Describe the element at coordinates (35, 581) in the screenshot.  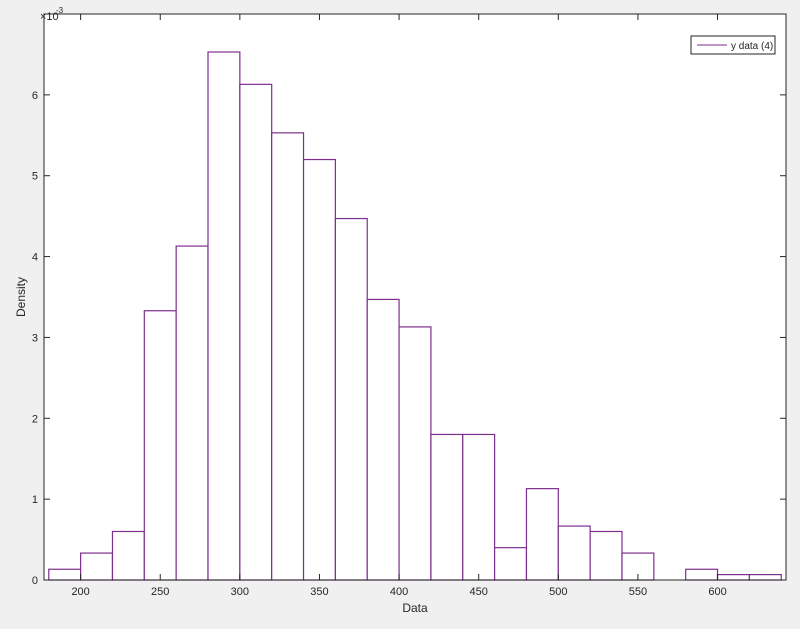
I see `y-tick-label: 0` at that location.